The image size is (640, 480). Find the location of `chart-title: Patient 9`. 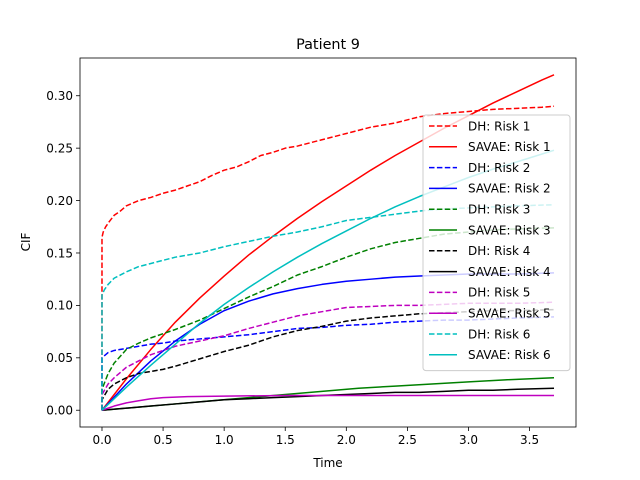

chart-title: Patient 9 is located at coordinates (328, 45).